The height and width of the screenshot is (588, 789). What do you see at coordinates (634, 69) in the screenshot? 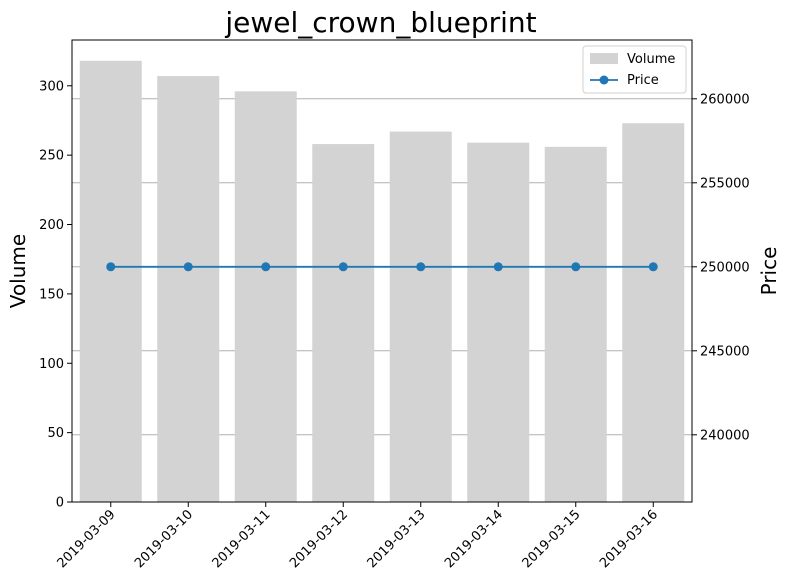
I see `legend: Volume Price` at bounding box center [634, 69].